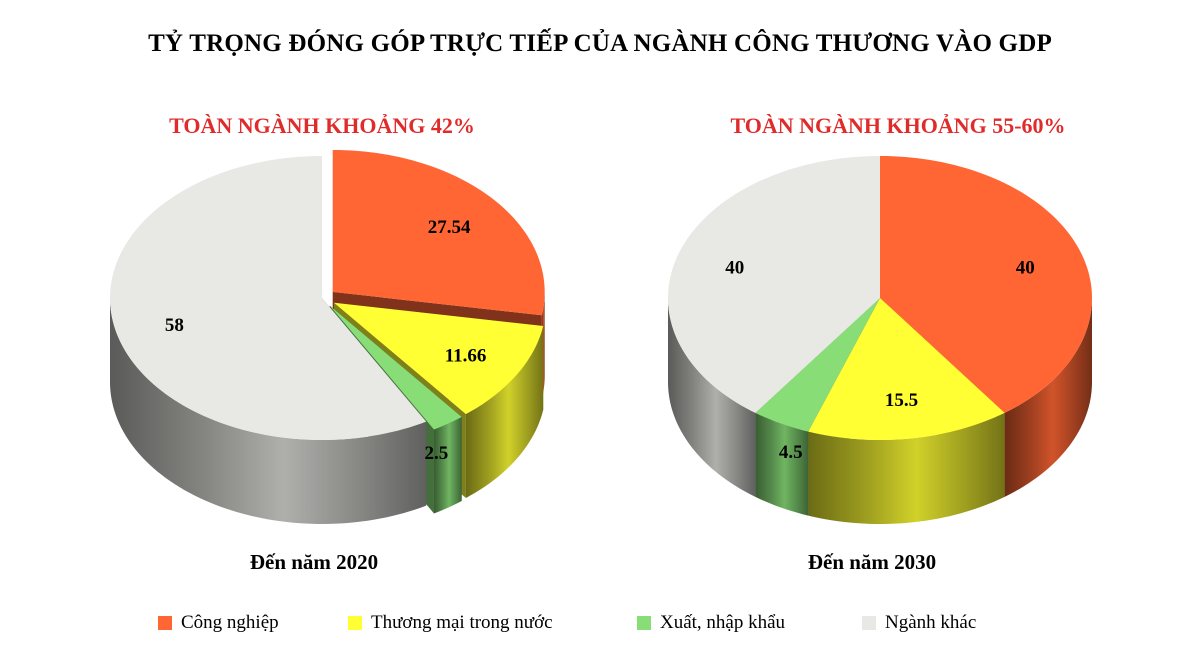 The image size is (1200, 657). Describe the element at coordinates (901, 400) in the screenshot. I see `data-label-thuong-mai-trong-nuoc: 15.5` at that location.